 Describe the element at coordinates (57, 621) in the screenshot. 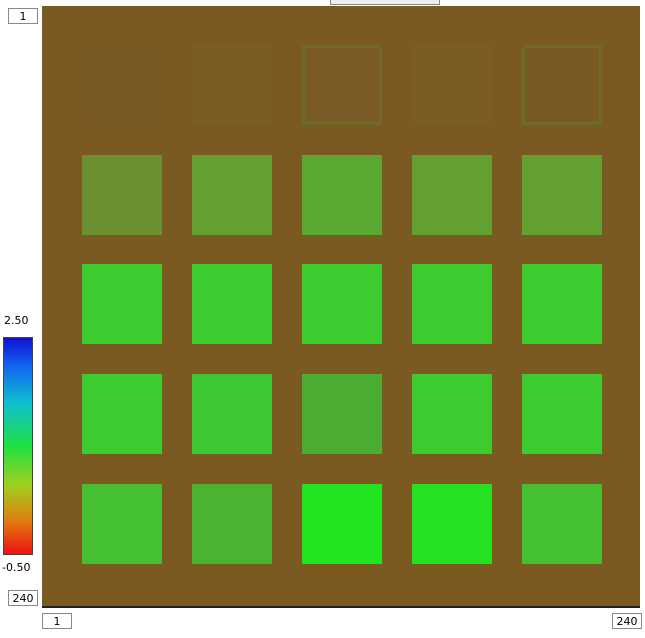

I see `x-start-label: 1` at that location.